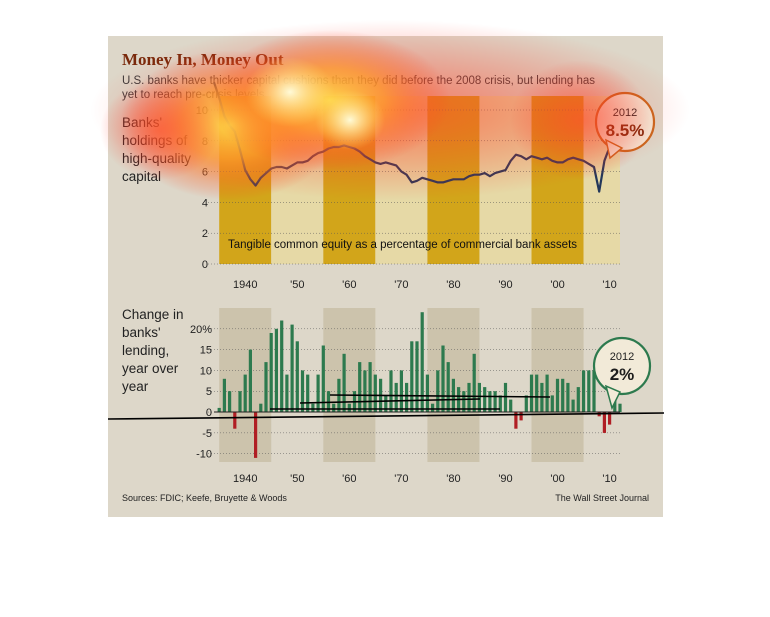  I want to click on callout-value: 8.5%, so click(625, 130).